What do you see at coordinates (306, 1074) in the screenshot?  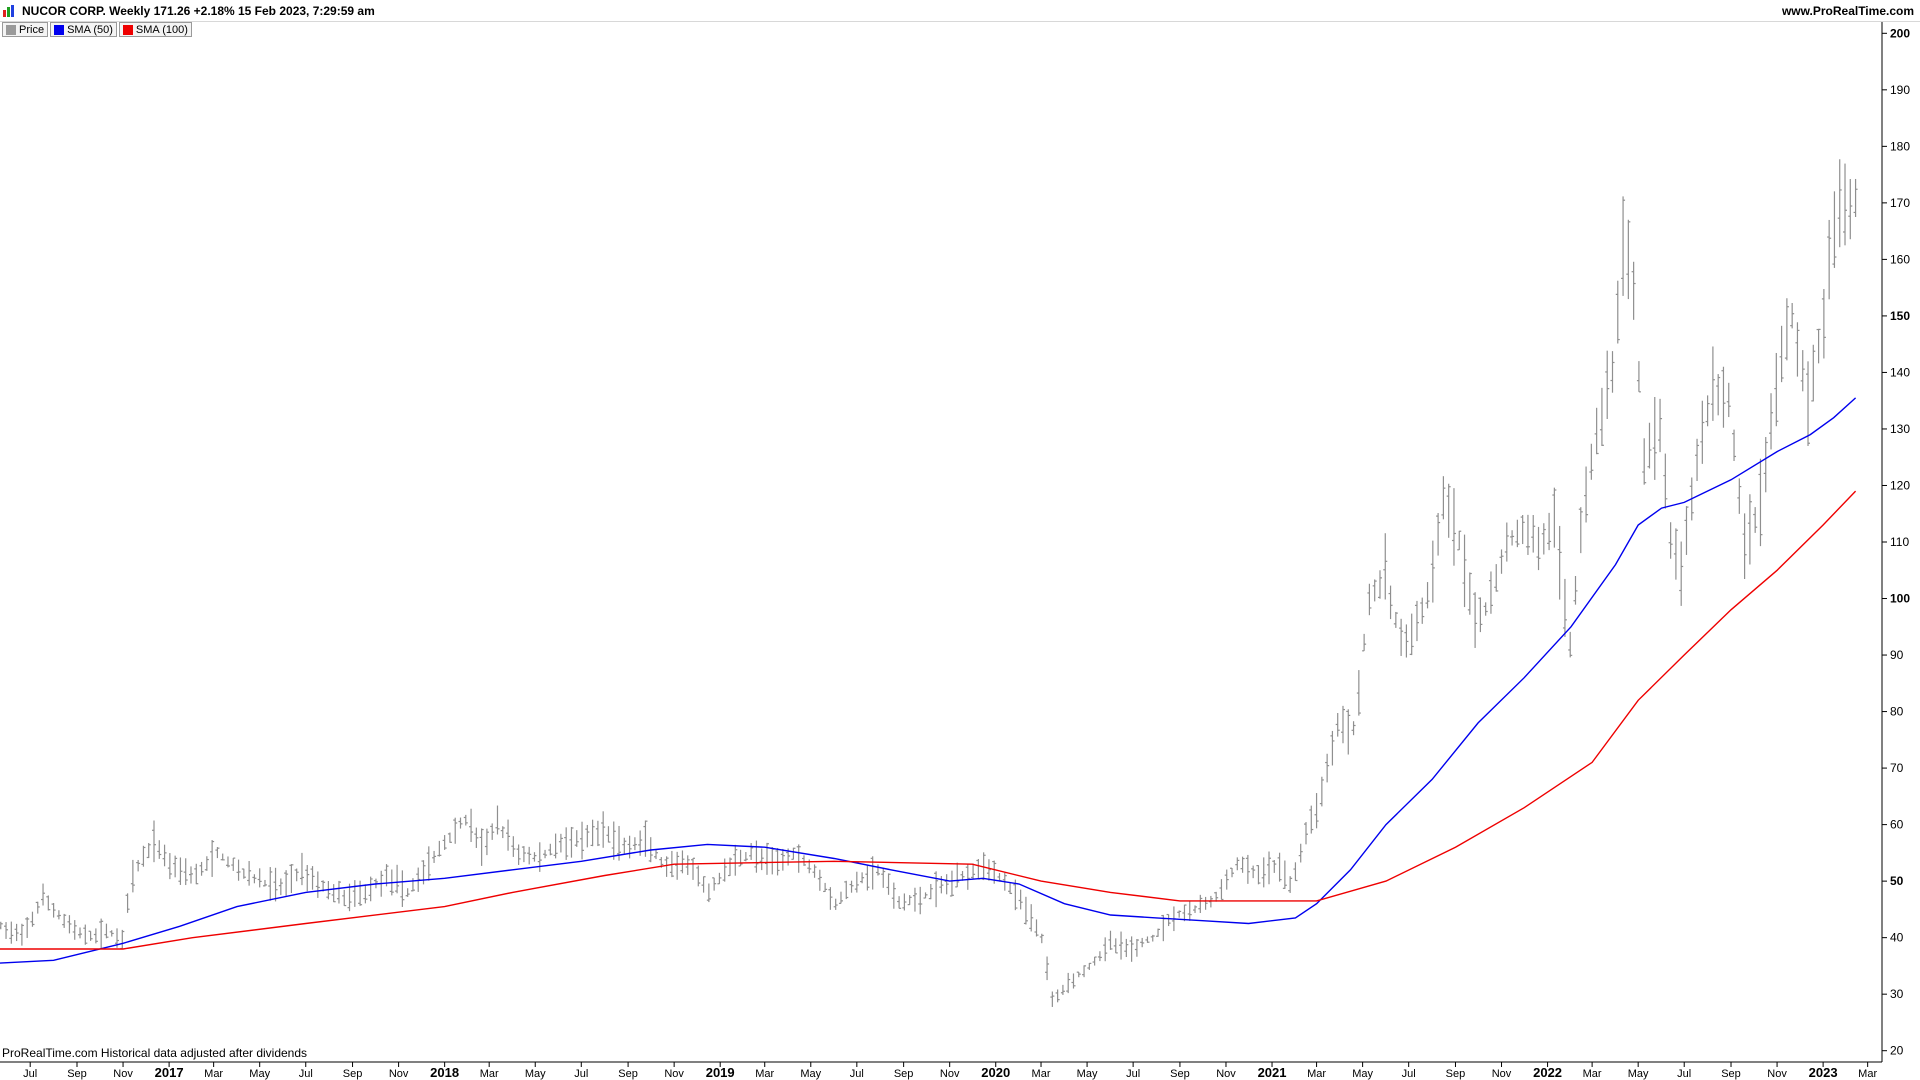 I see `x-tick-label: Jul` at bounding box center [306, 1074].